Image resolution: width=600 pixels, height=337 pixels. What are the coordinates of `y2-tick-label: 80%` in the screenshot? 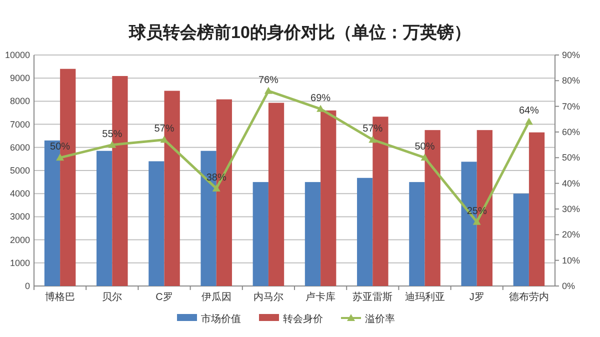 It's located at (571, 81).